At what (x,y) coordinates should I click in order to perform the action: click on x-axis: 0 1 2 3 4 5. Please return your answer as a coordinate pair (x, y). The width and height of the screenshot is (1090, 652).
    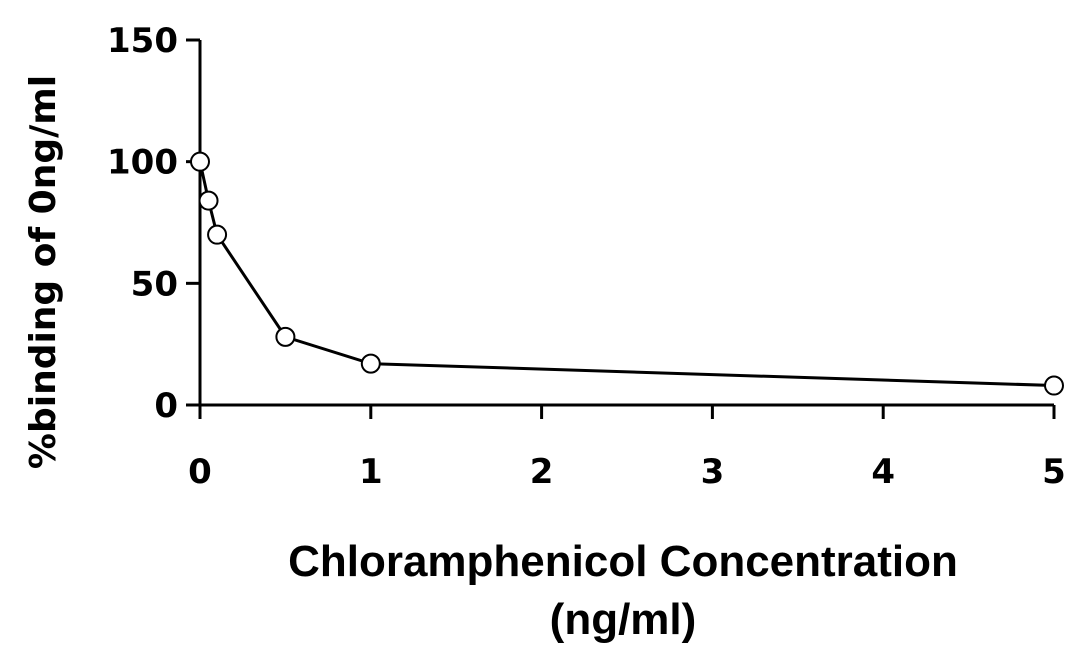
    Looking at the image, I should click on (627, 447).